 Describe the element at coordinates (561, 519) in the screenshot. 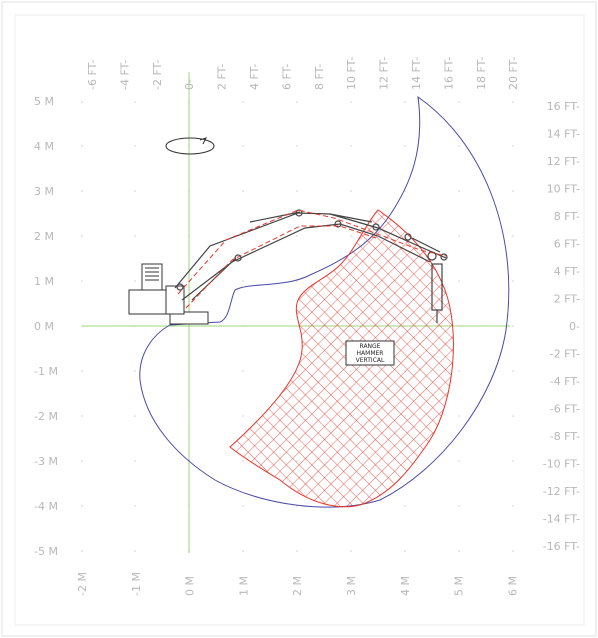

I see `right-feet-label: -14 FT-` at that location.